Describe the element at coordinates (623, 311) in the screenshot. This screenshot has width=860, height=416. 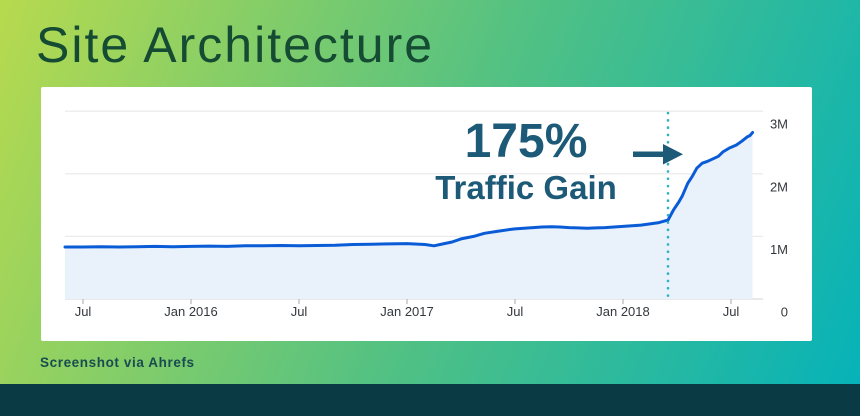
I see `x-axis-label: Jan 2018` at that location.